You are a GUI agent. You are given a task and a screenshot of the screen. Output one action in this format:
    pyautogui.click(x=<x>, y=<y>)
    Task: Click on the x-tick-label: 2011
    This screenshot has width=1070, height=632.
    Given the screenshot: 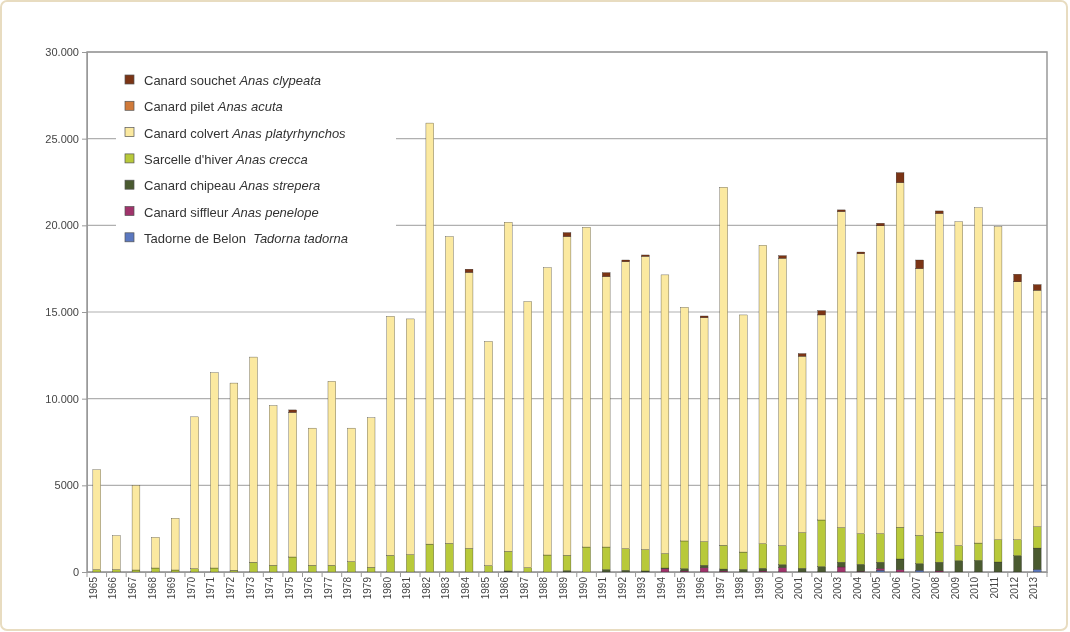 What is the action you would take?
    pyautogui.click(x=995, y=587)
    